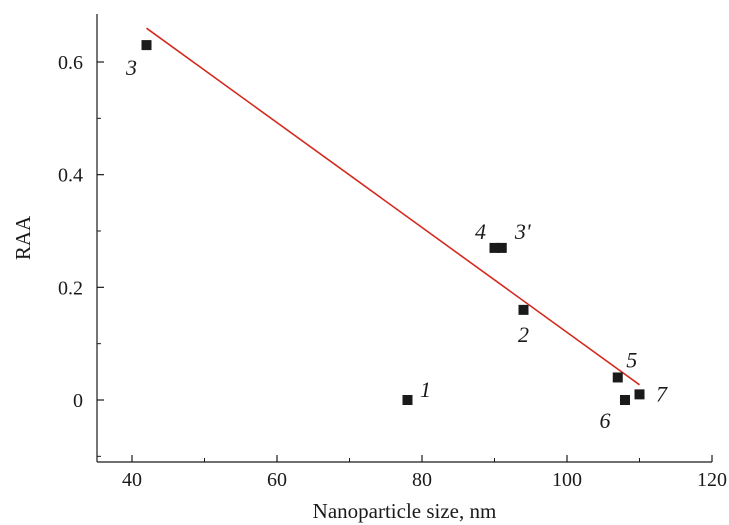 The height and width of the screenshot is (525, 729). I want to click on y-tick-label: 0.2, so click(70, 288).